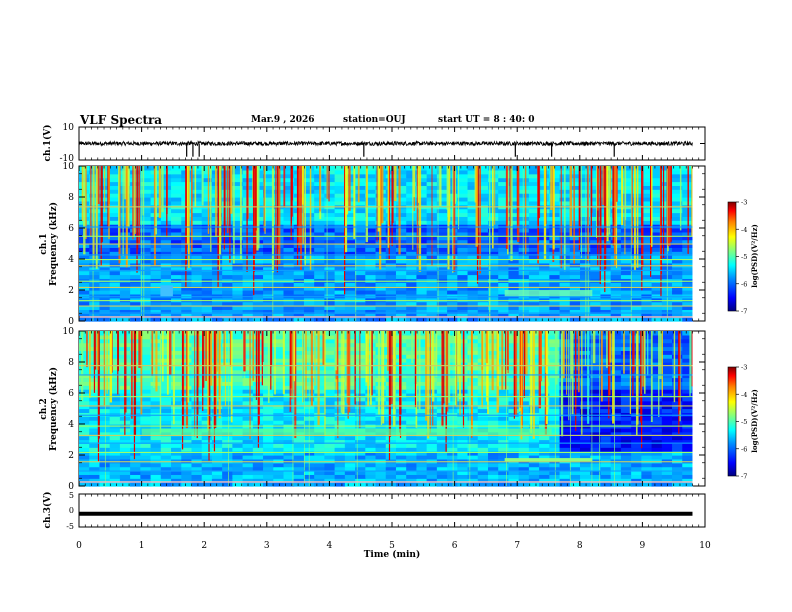  What do you see at coordinates (386, 236) in the screenshot?
I see `narrowband-line` at bounding box center [386, 236].